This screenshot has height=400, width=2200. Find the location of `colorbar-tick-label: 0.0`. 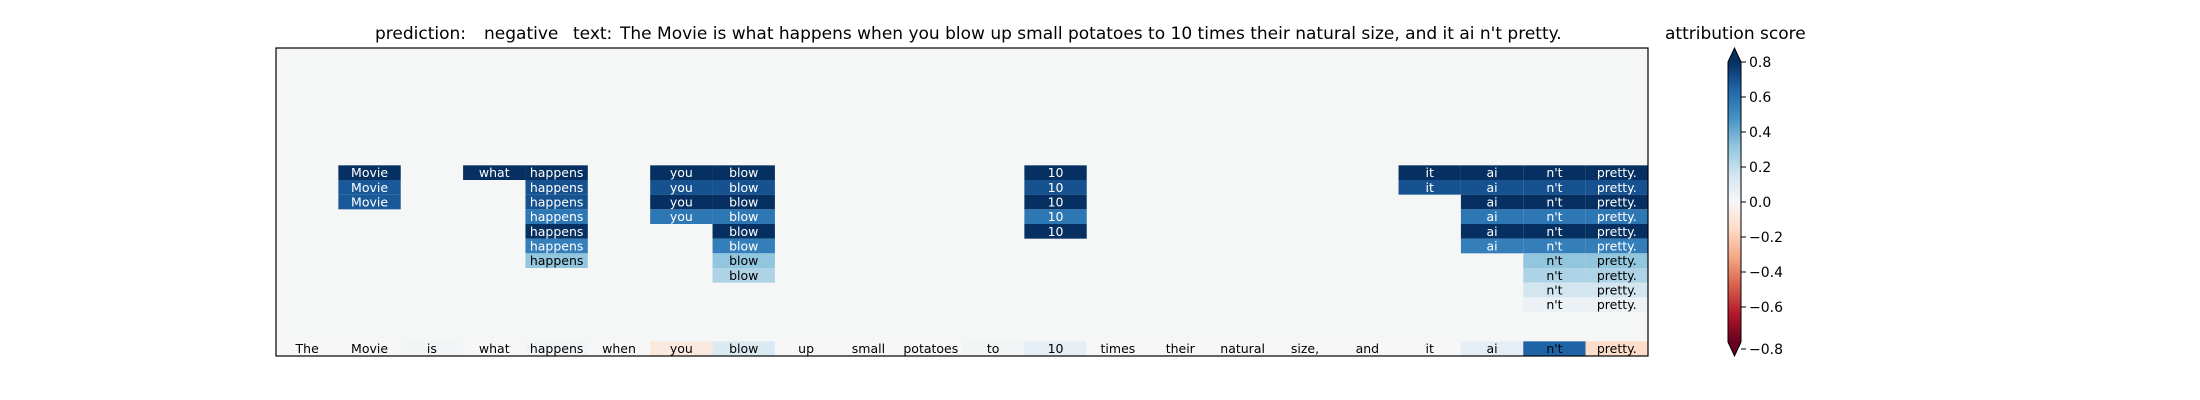

colorbar-tick-label: 0.0 is located at coordinates (1760, 203).